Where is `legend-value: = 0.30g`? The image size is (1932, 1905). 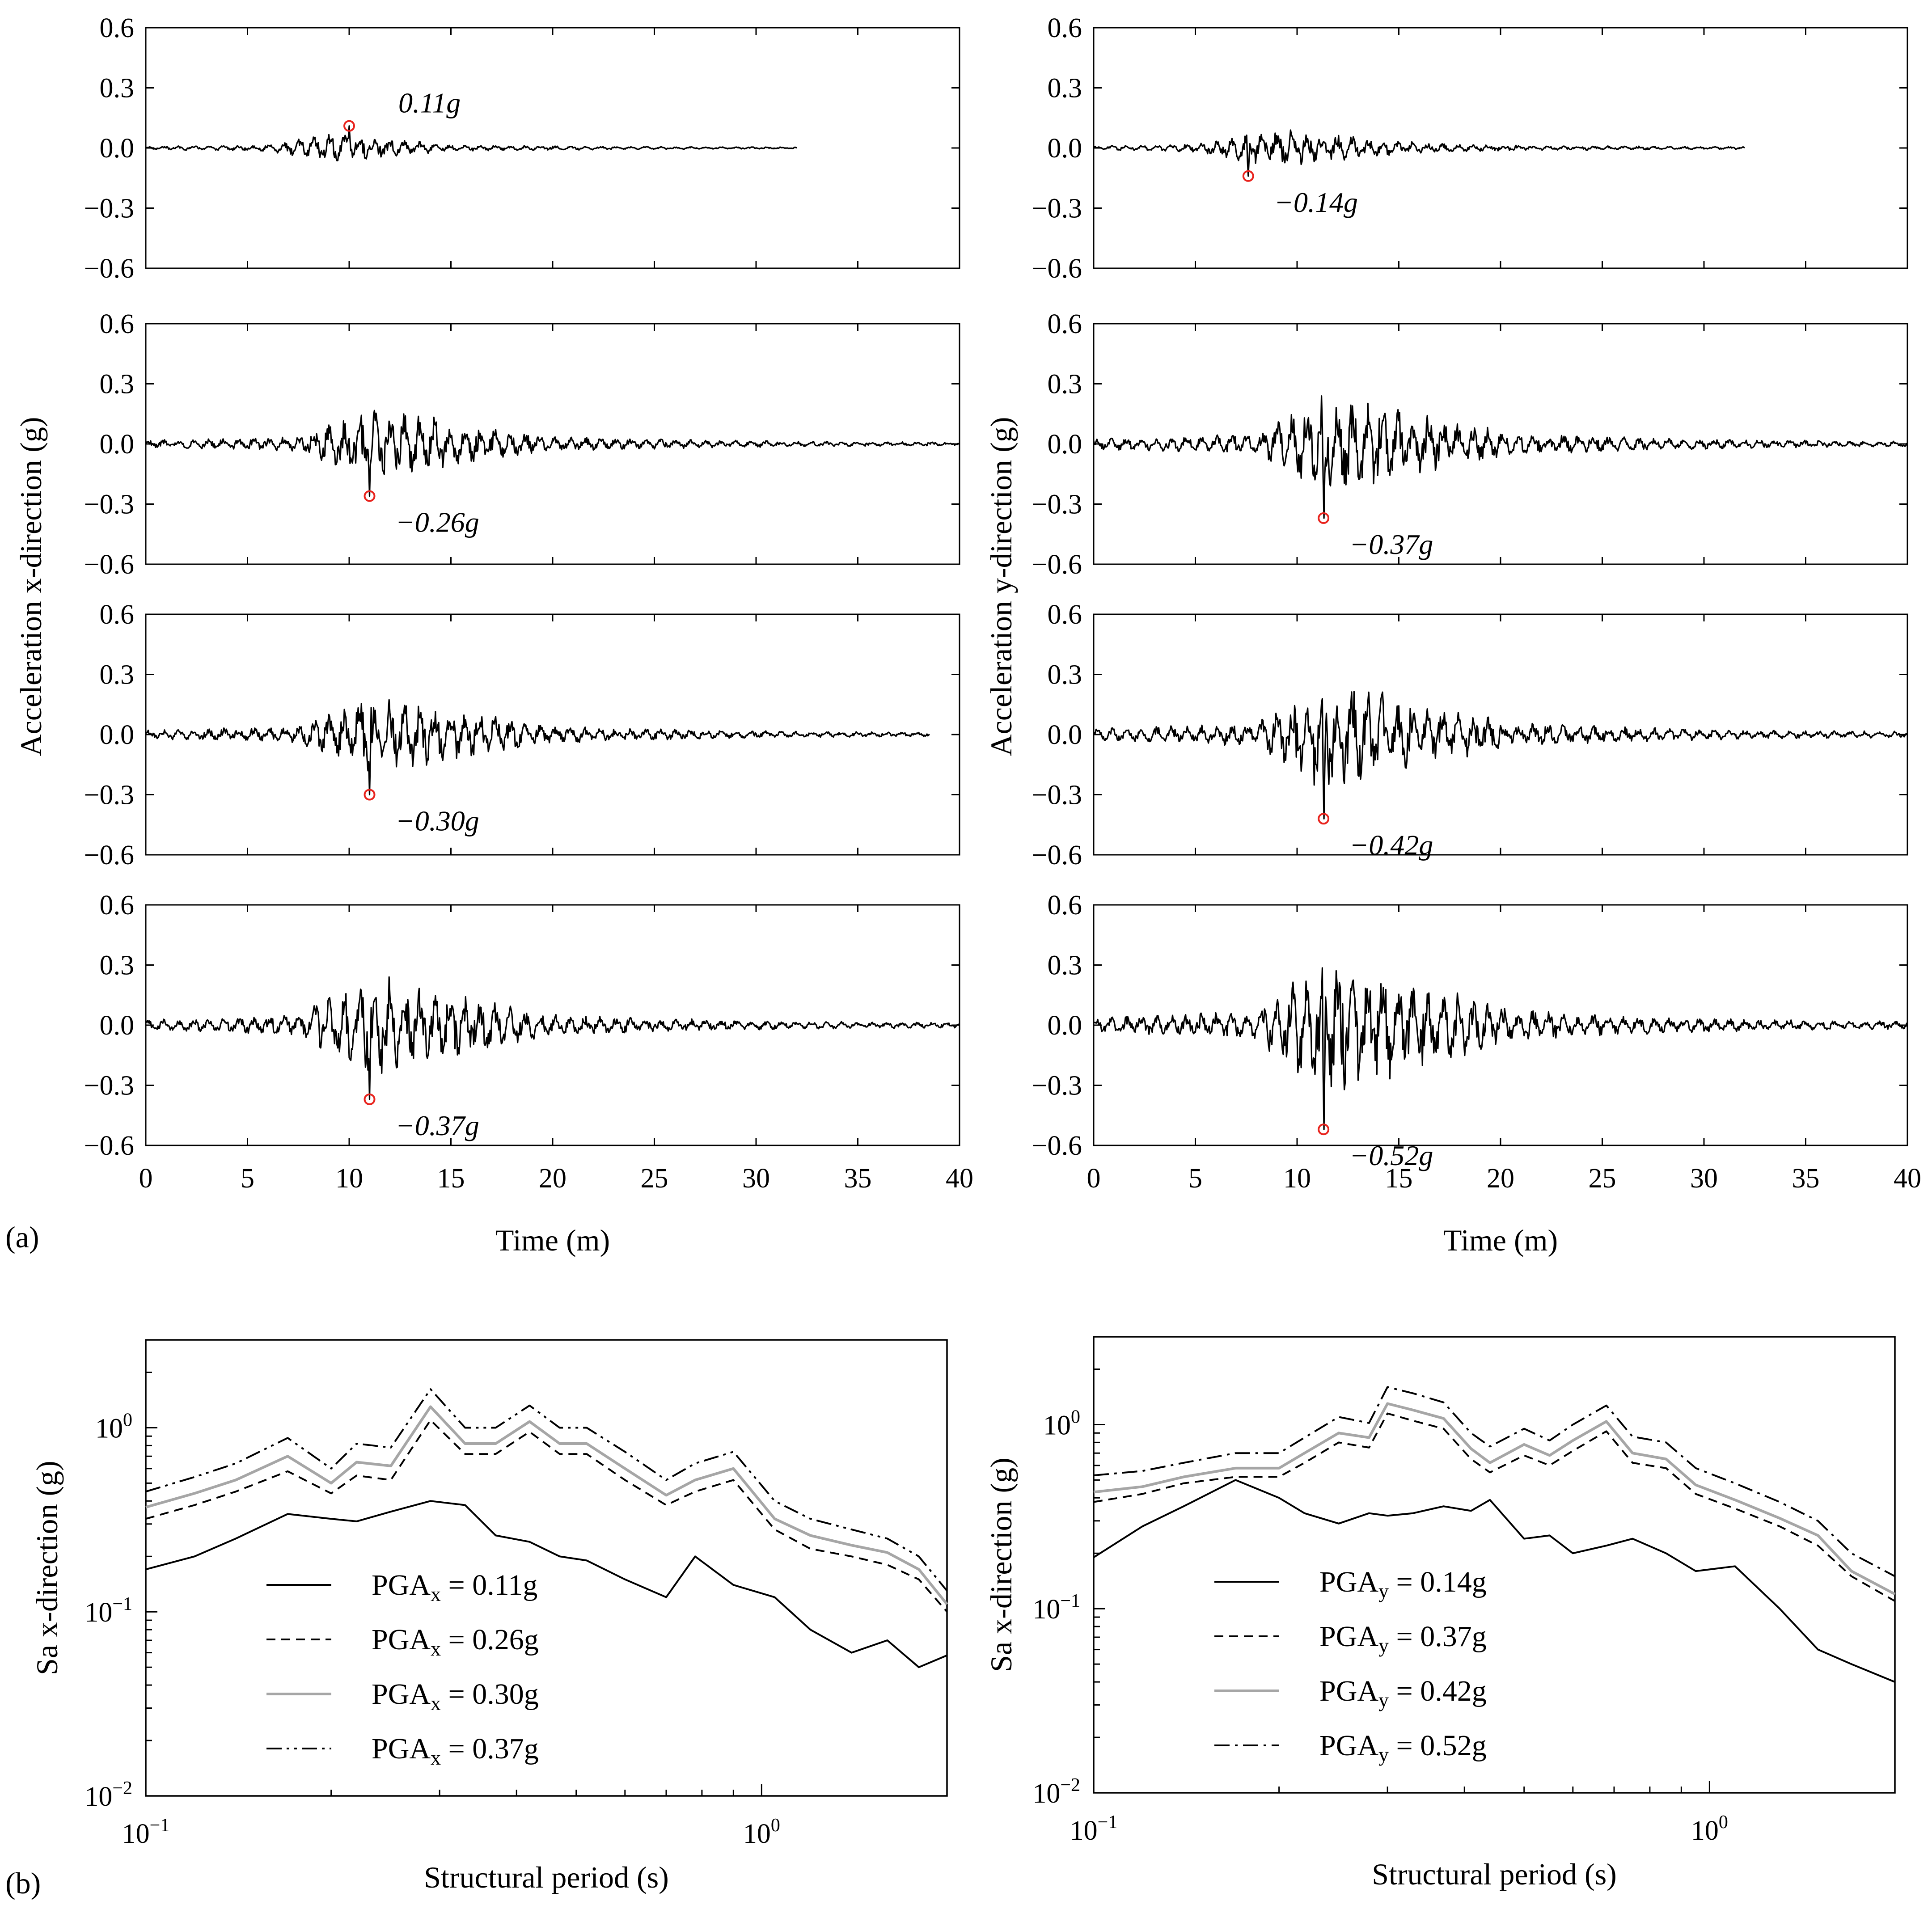 legend-value: = 0.30g is located at coordinates (490, 1694).